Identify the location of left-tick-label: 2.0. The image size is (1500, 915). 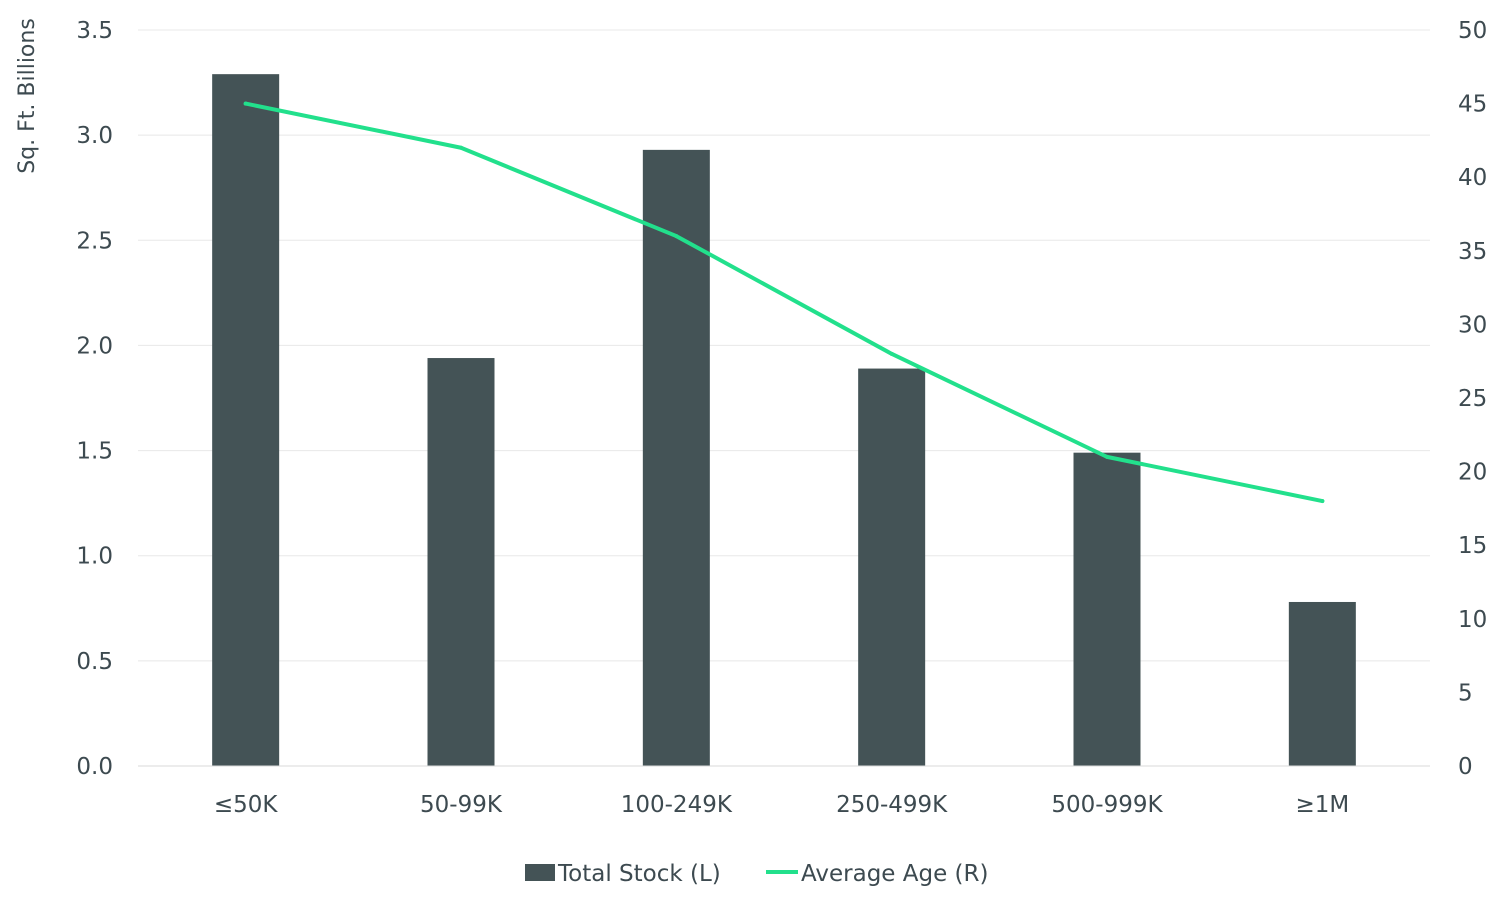
(94, 346).